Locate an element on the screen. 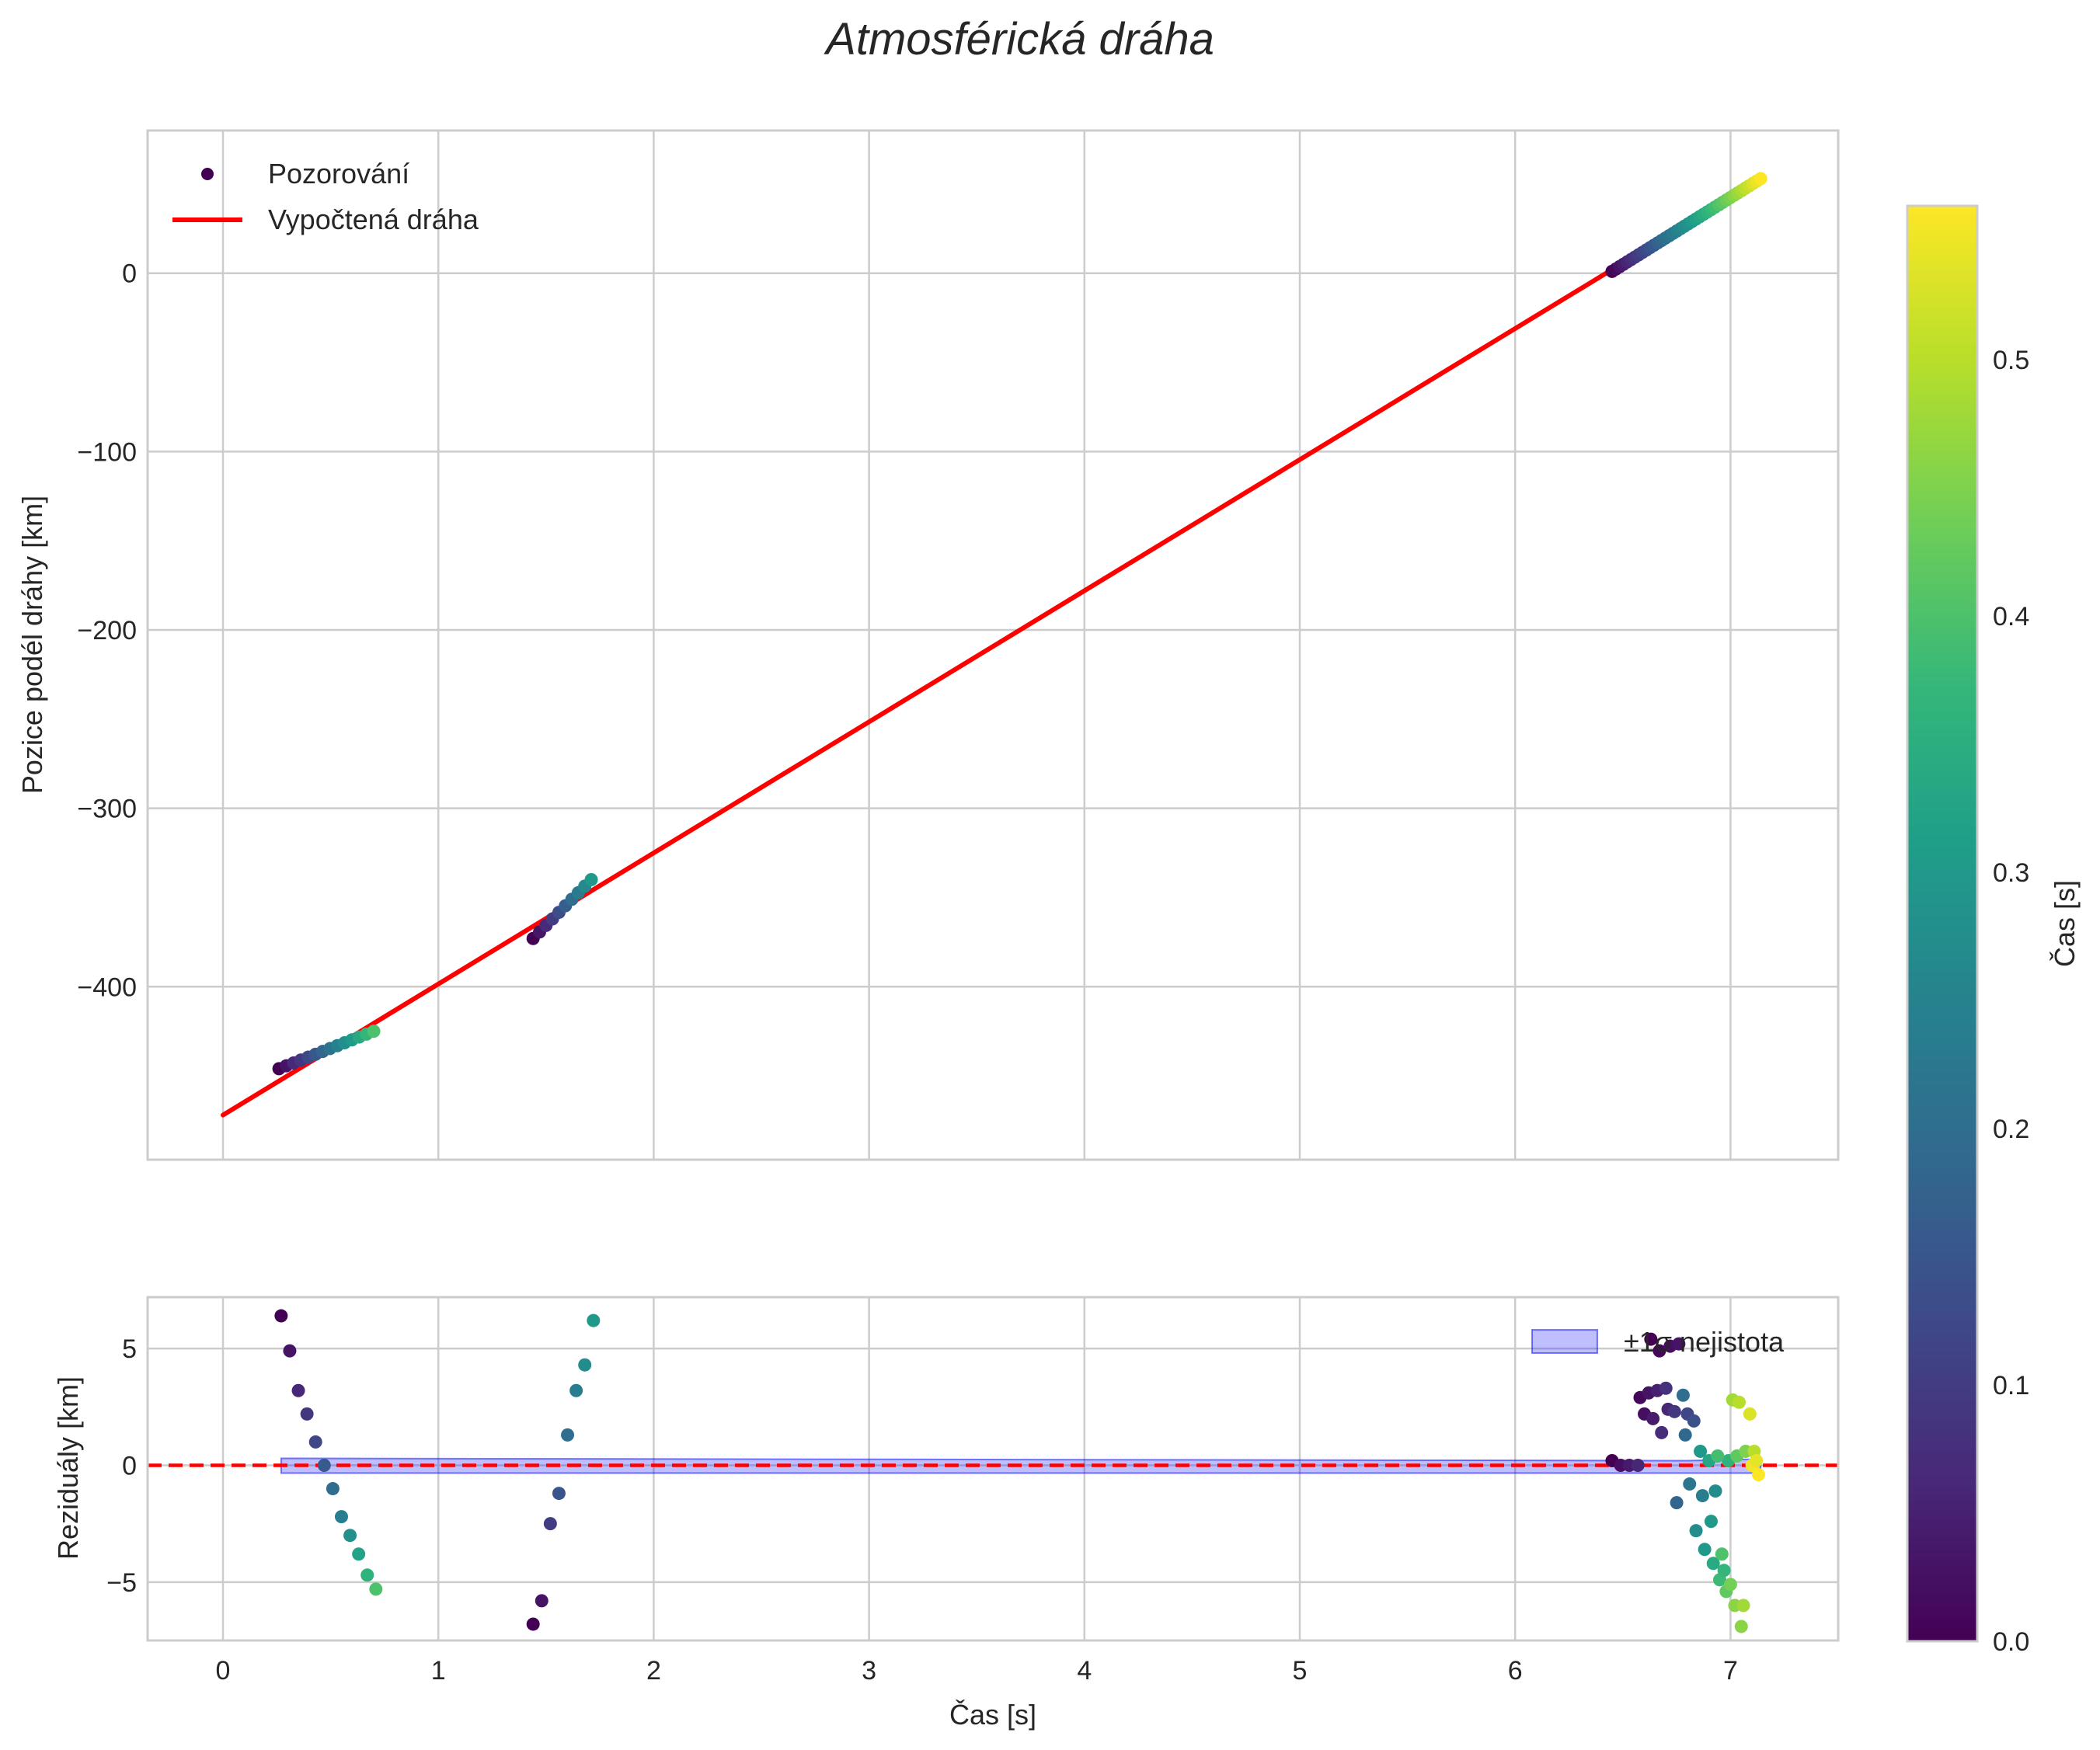 The width and height of the screenshot is (2100, 1750). colorbar-ticks: 0.0 0.1 0.2 0.3 0.4 0.5 is located at coordinates (2011, 1001).